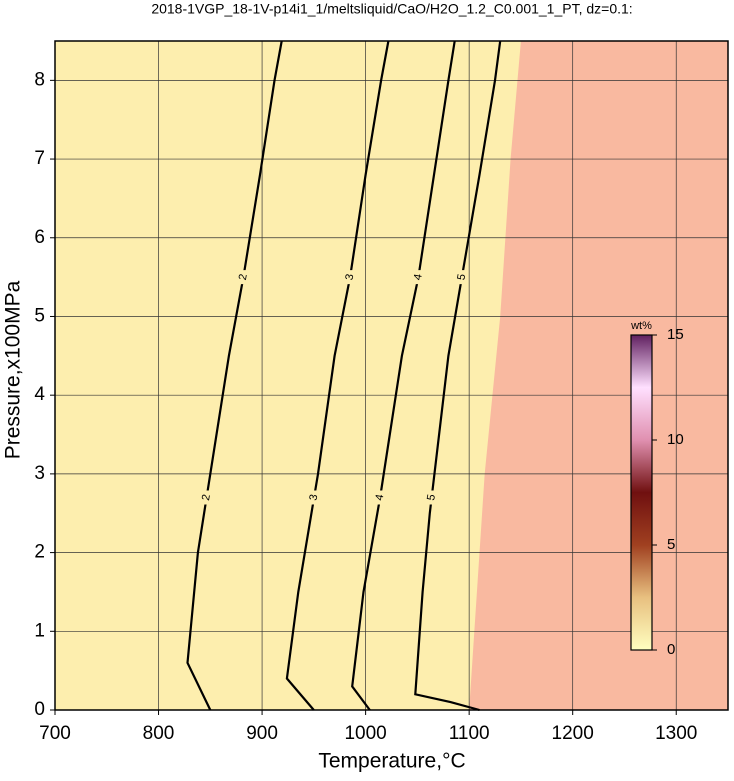 The height and width of the screenshot is (781, 734). Describe the element at coordinates (469, 733) in the screenshot. I see `x-tick-label: 1100` at that location.